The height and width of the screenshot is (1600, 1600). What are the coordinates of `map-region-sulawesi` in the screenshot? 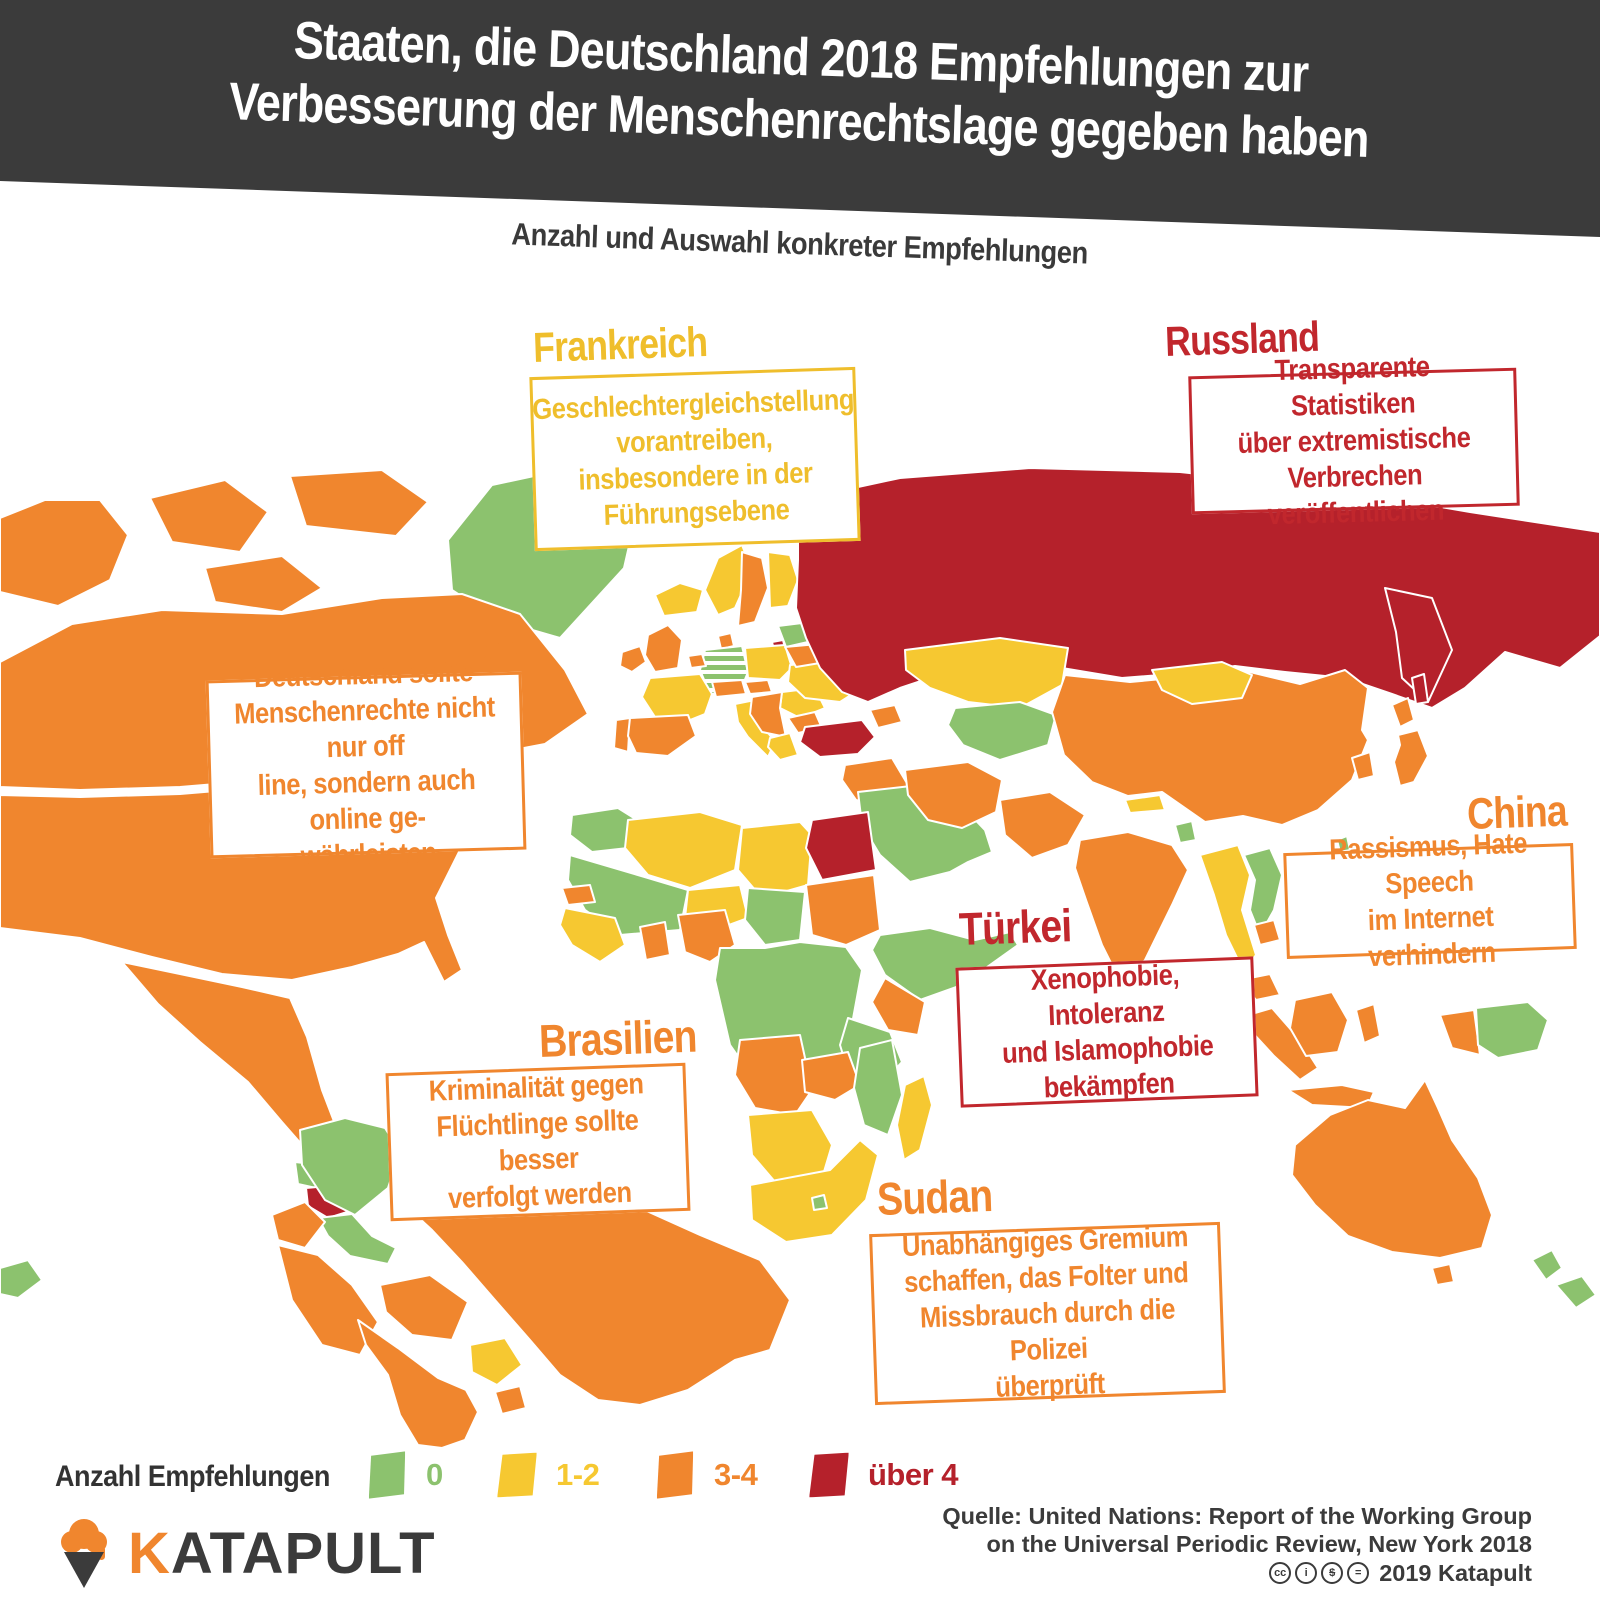 It's located at (1368, 1023).